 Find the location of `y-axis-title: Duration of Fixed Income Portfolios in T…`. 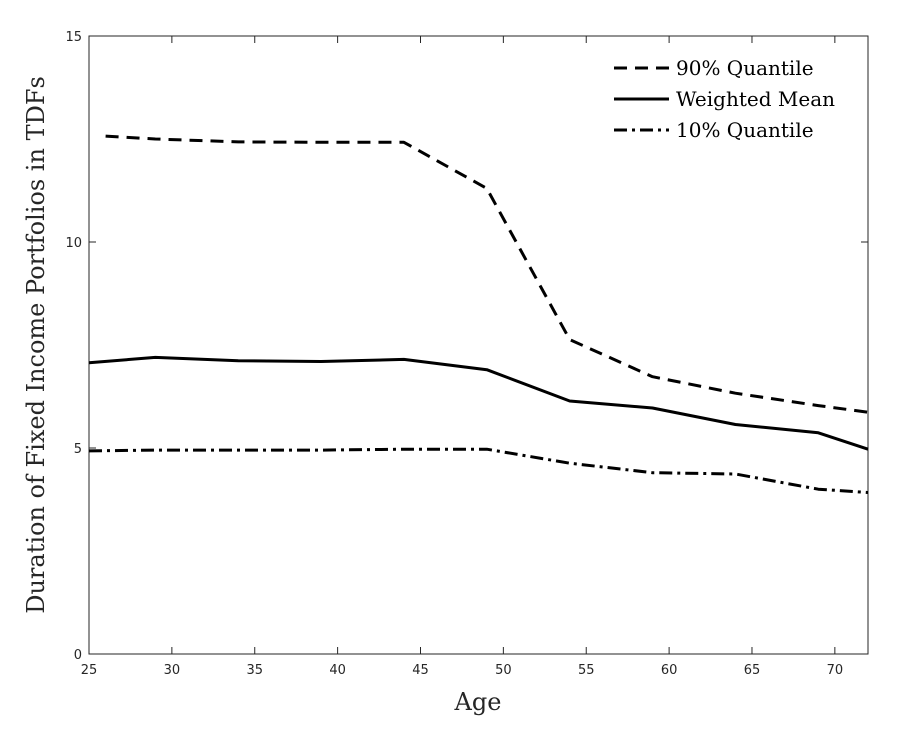

y-axis-title: Duration of Fixed Income Portfolios in T… is located at coordinates (36, 345).